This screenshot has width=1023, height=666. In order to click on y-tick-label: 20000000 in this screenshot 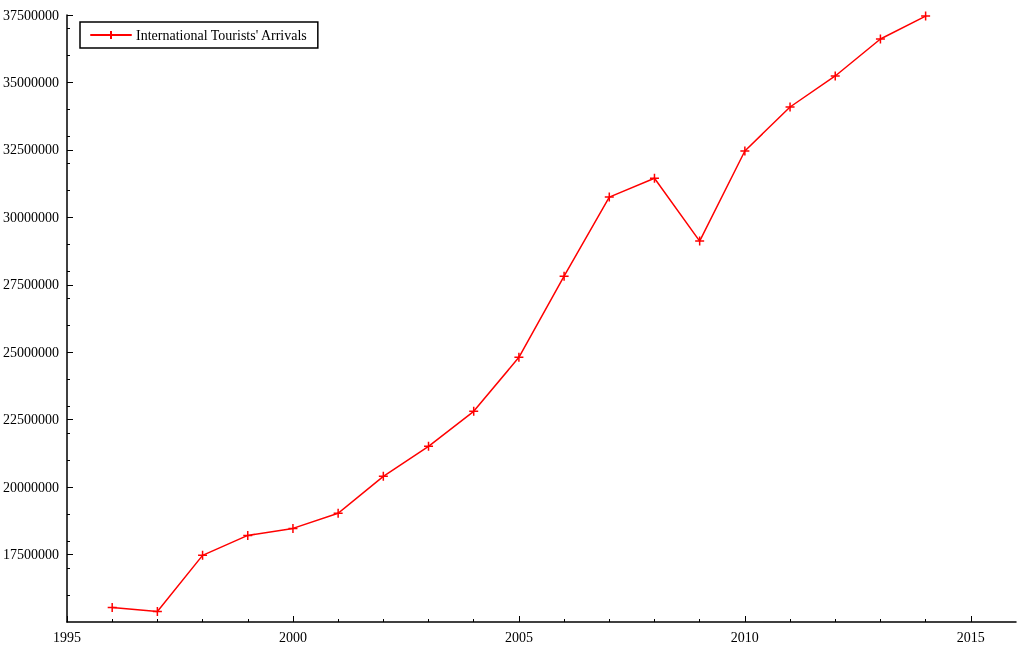, I will do `click(31, 487)`.